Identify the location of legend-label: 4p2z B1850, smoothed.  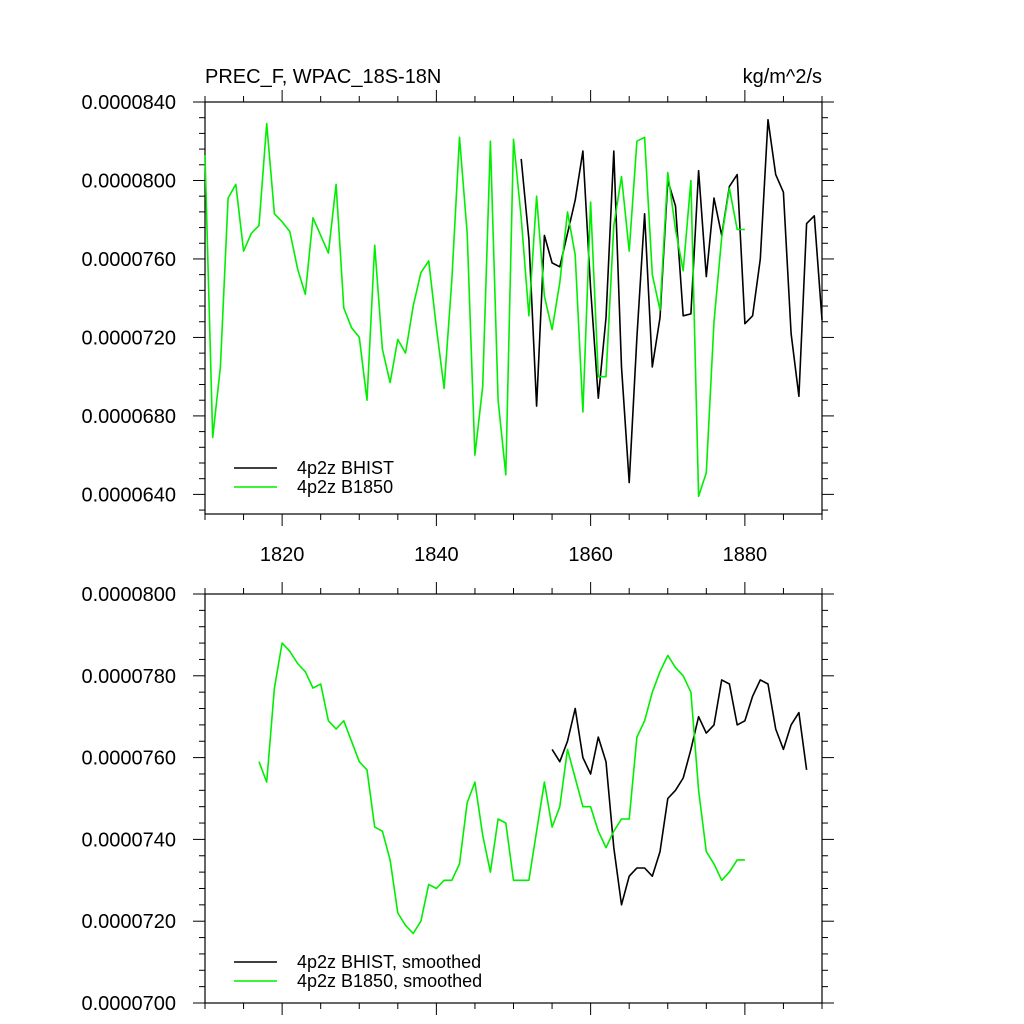
(389, 981).